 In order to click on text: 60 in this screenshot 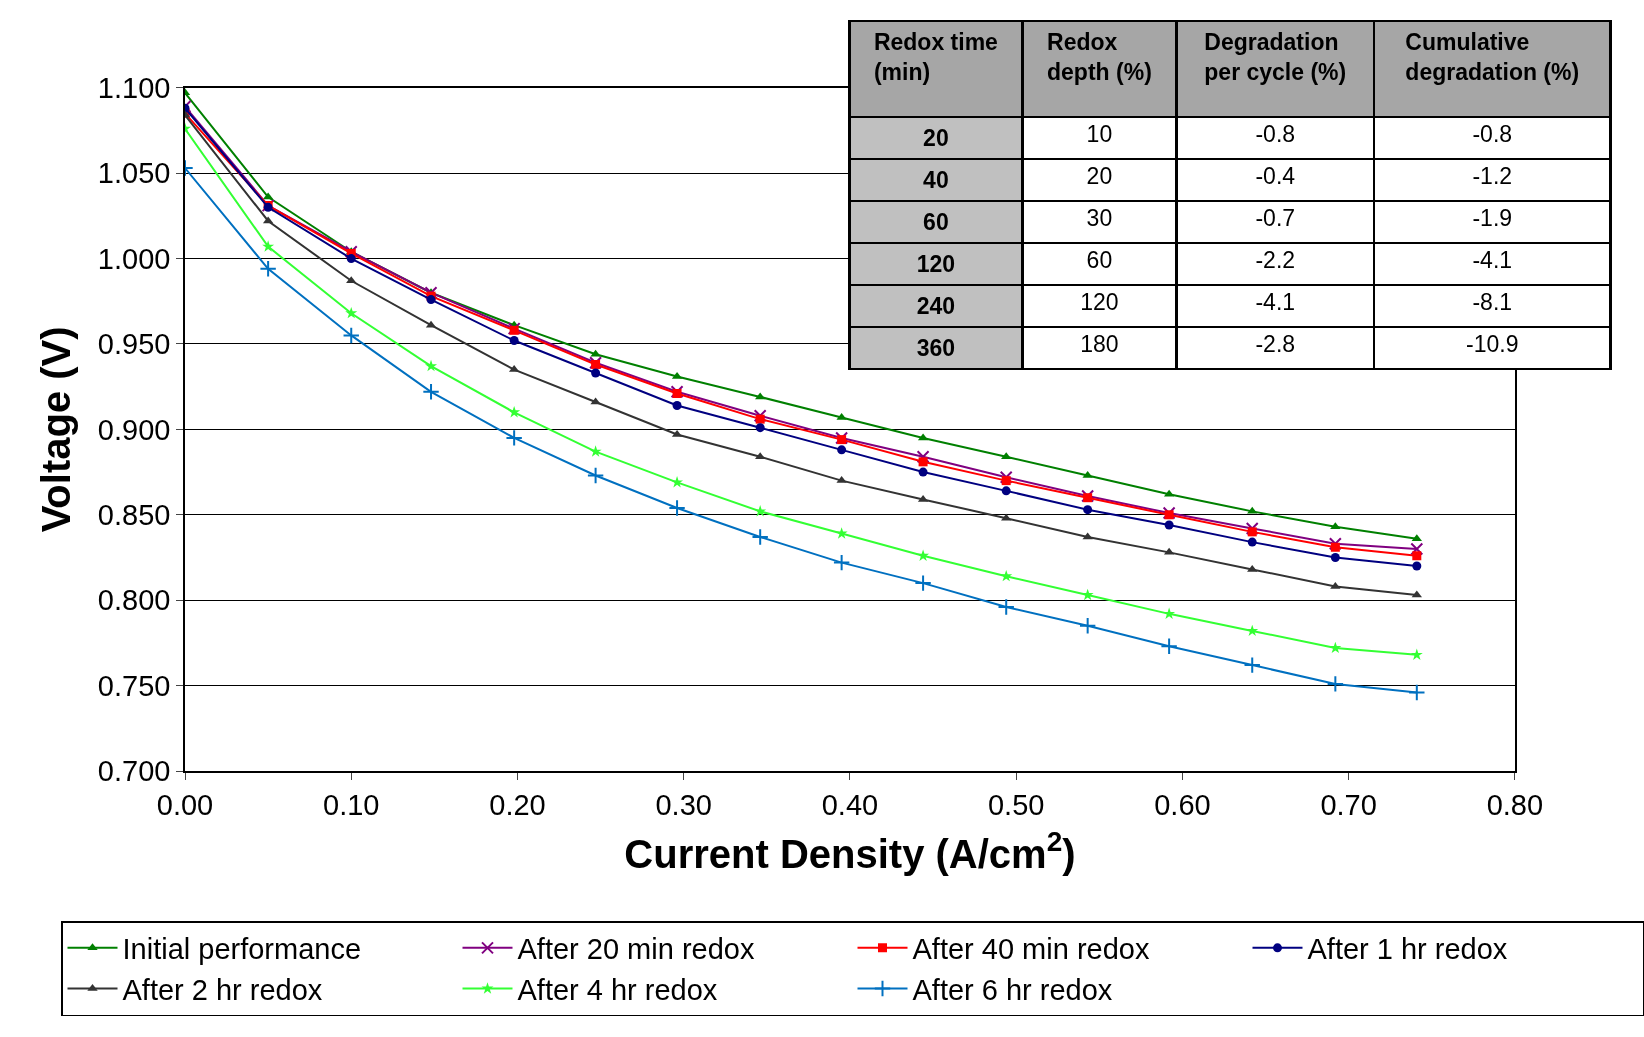, I will do `click(1099, 260)`.